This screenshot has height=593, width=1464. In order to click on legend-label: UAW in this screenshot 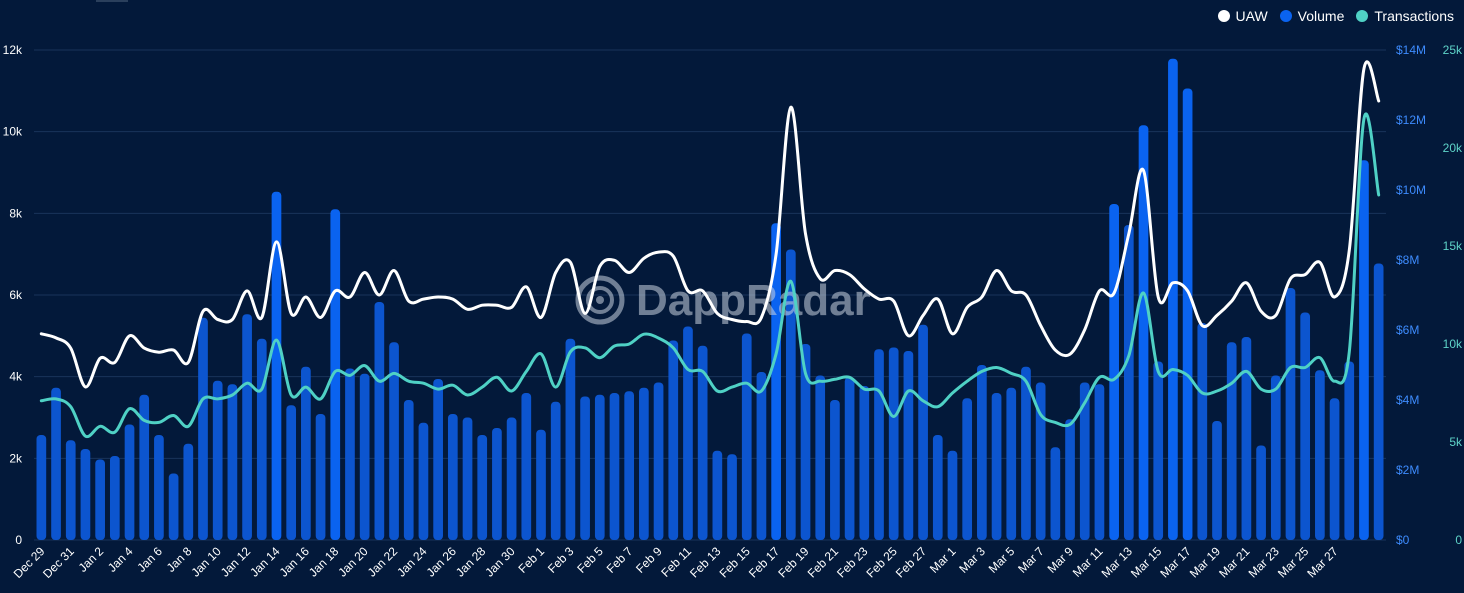, I will do `click(1251, 16)`.